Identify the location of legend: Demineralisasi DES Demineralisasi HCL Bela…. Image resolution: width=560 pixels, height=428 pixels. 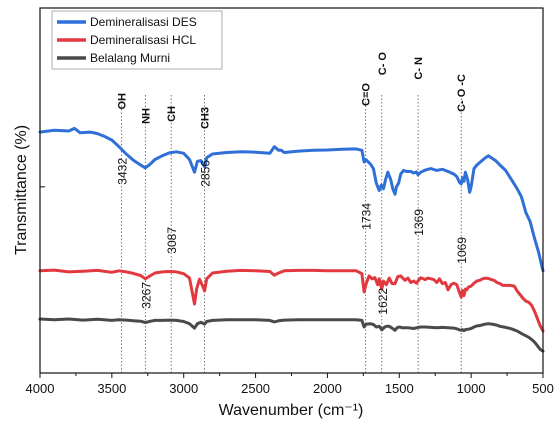
(137, 40).